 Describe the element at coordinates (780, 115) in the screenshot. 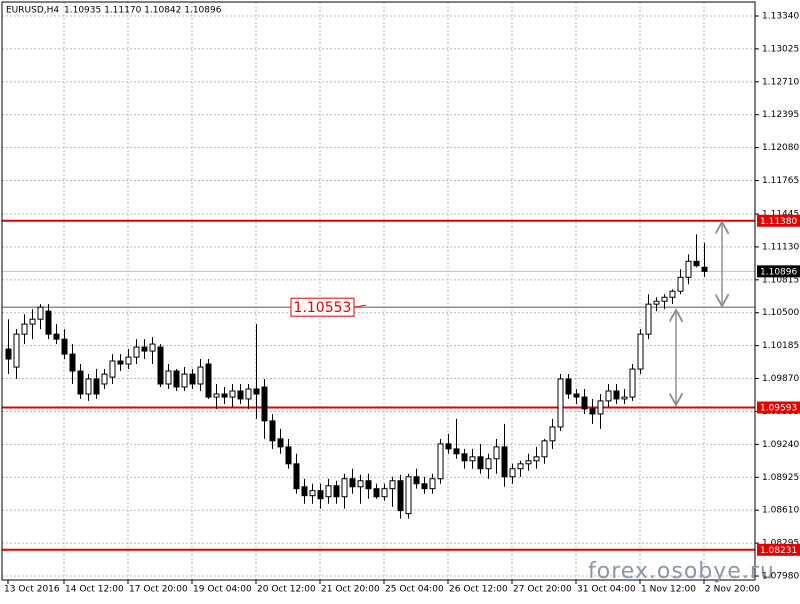

I see `y-tick-label: 1.12395` at that location.